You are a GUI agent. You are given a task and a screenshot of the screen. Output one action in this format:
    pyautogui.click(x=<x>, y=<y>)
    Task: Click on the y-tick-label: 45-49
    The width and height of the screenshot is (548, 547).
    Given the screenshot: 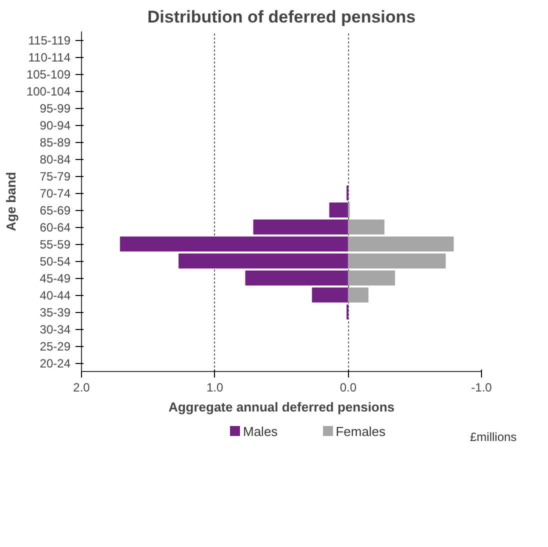 What is the action you would take?
    pyautogui.click(x=55, y=279)
    